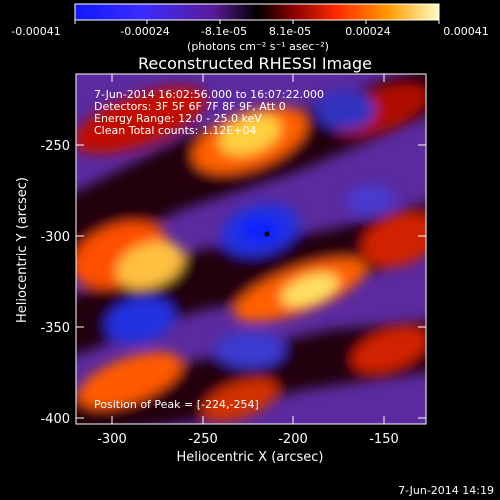 Image resolution: width=500 pixels, height=500 pixels. Describe the element at coordinates (250, 457) in the screenshot. I see `x-axis-label: Heliocentric X (arcsec)` at that location.